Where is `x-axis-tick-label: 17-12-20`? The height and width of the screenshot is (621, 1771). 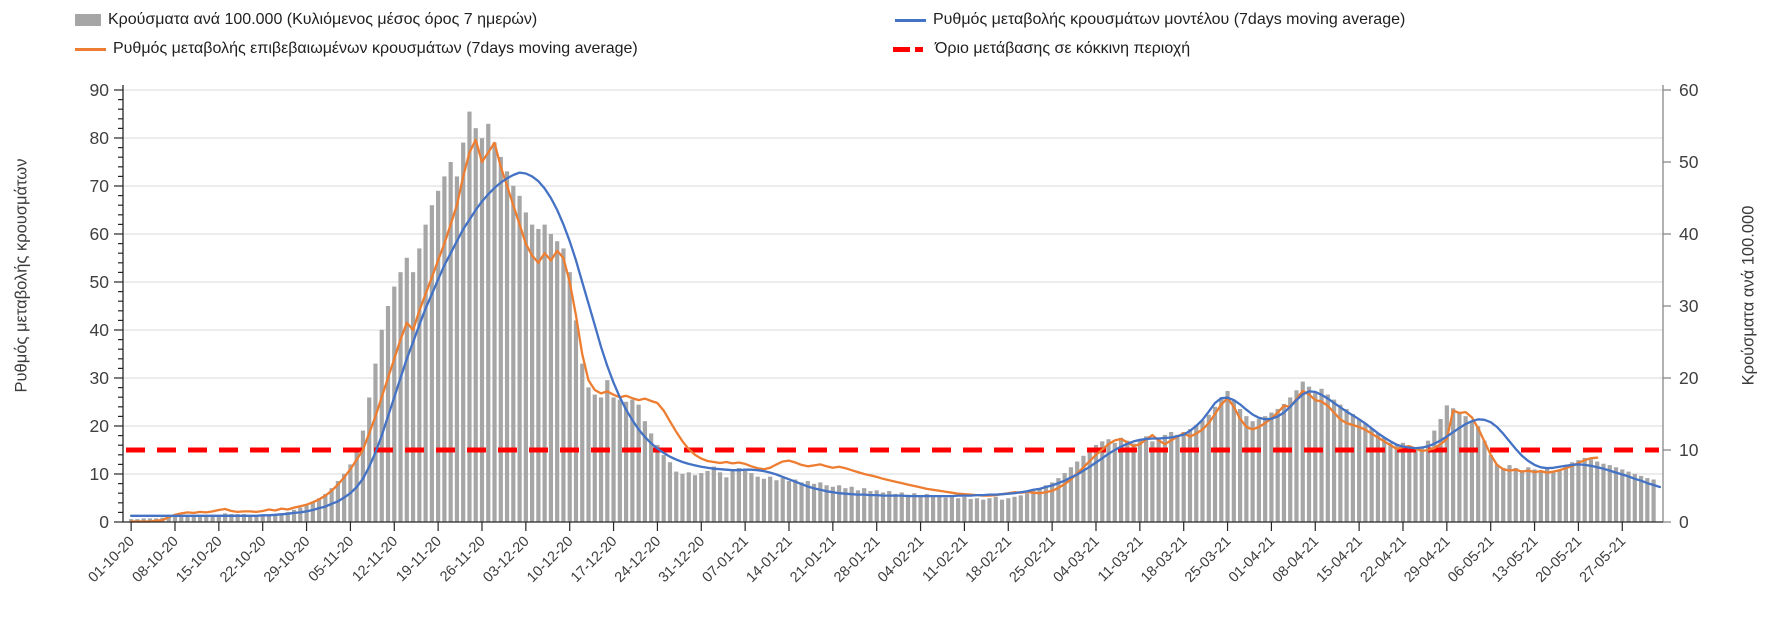 x-axis-tick-label: 17-12-20 is located at coordinates (594, 560).